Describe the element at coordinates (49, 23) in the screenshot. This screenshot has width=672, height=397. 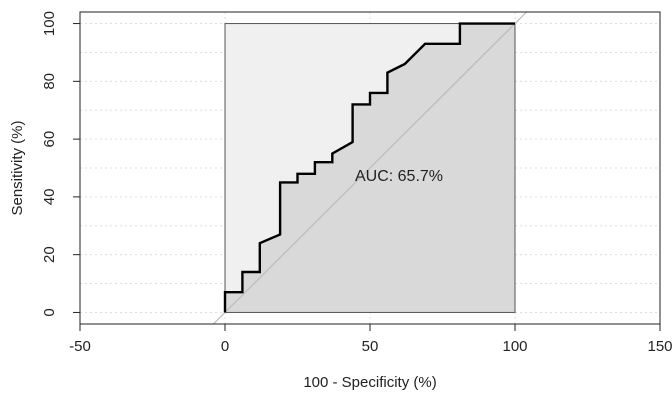
I see `y-tick-label: 100` at that location.